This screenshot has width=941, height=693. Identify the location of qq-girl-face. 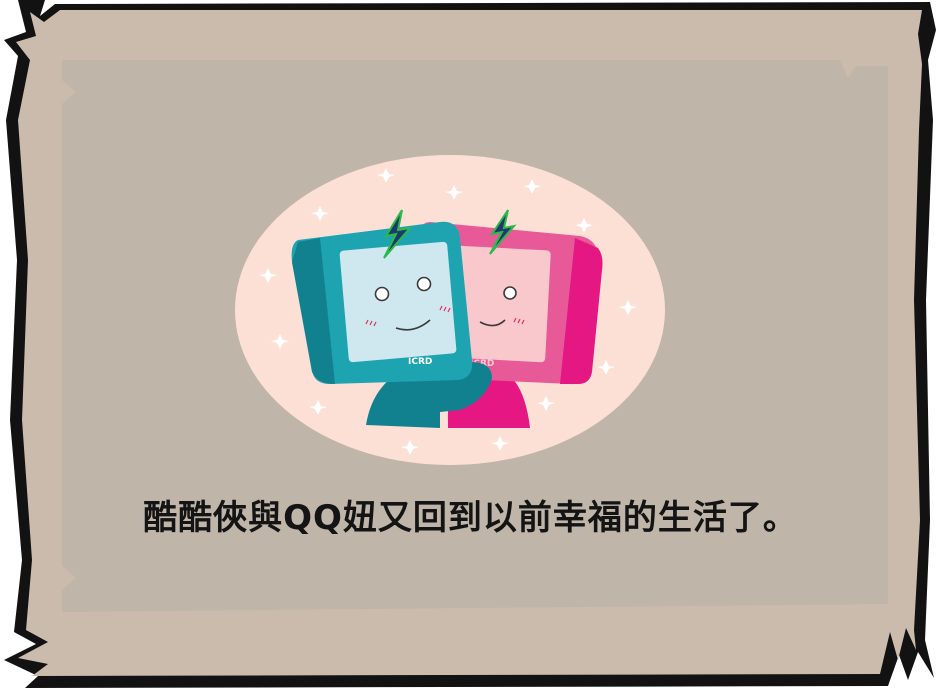
(500, 304).